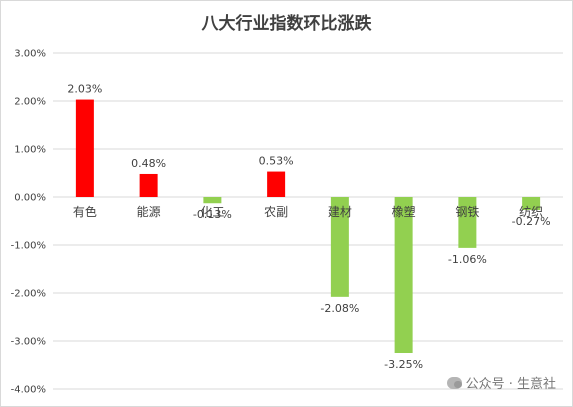 This screenshot has width=573, height=407. Describe the element at coordinates (276, 161) in the screenshot. I see `data-label: 0.53%` at that location.